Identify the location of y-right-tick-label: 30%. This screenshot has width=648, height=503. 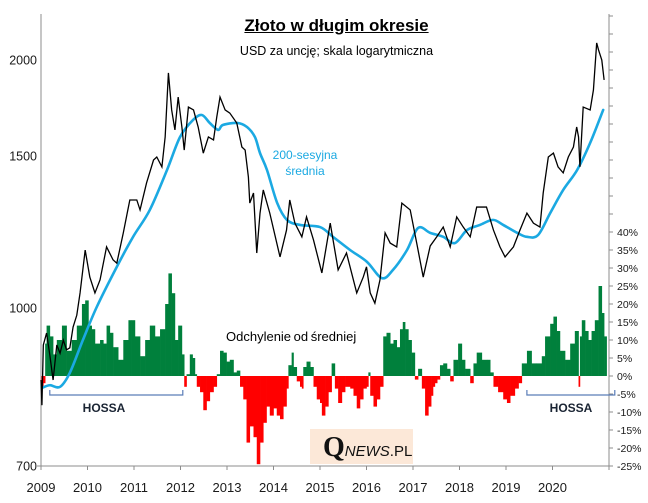
(627, 269).